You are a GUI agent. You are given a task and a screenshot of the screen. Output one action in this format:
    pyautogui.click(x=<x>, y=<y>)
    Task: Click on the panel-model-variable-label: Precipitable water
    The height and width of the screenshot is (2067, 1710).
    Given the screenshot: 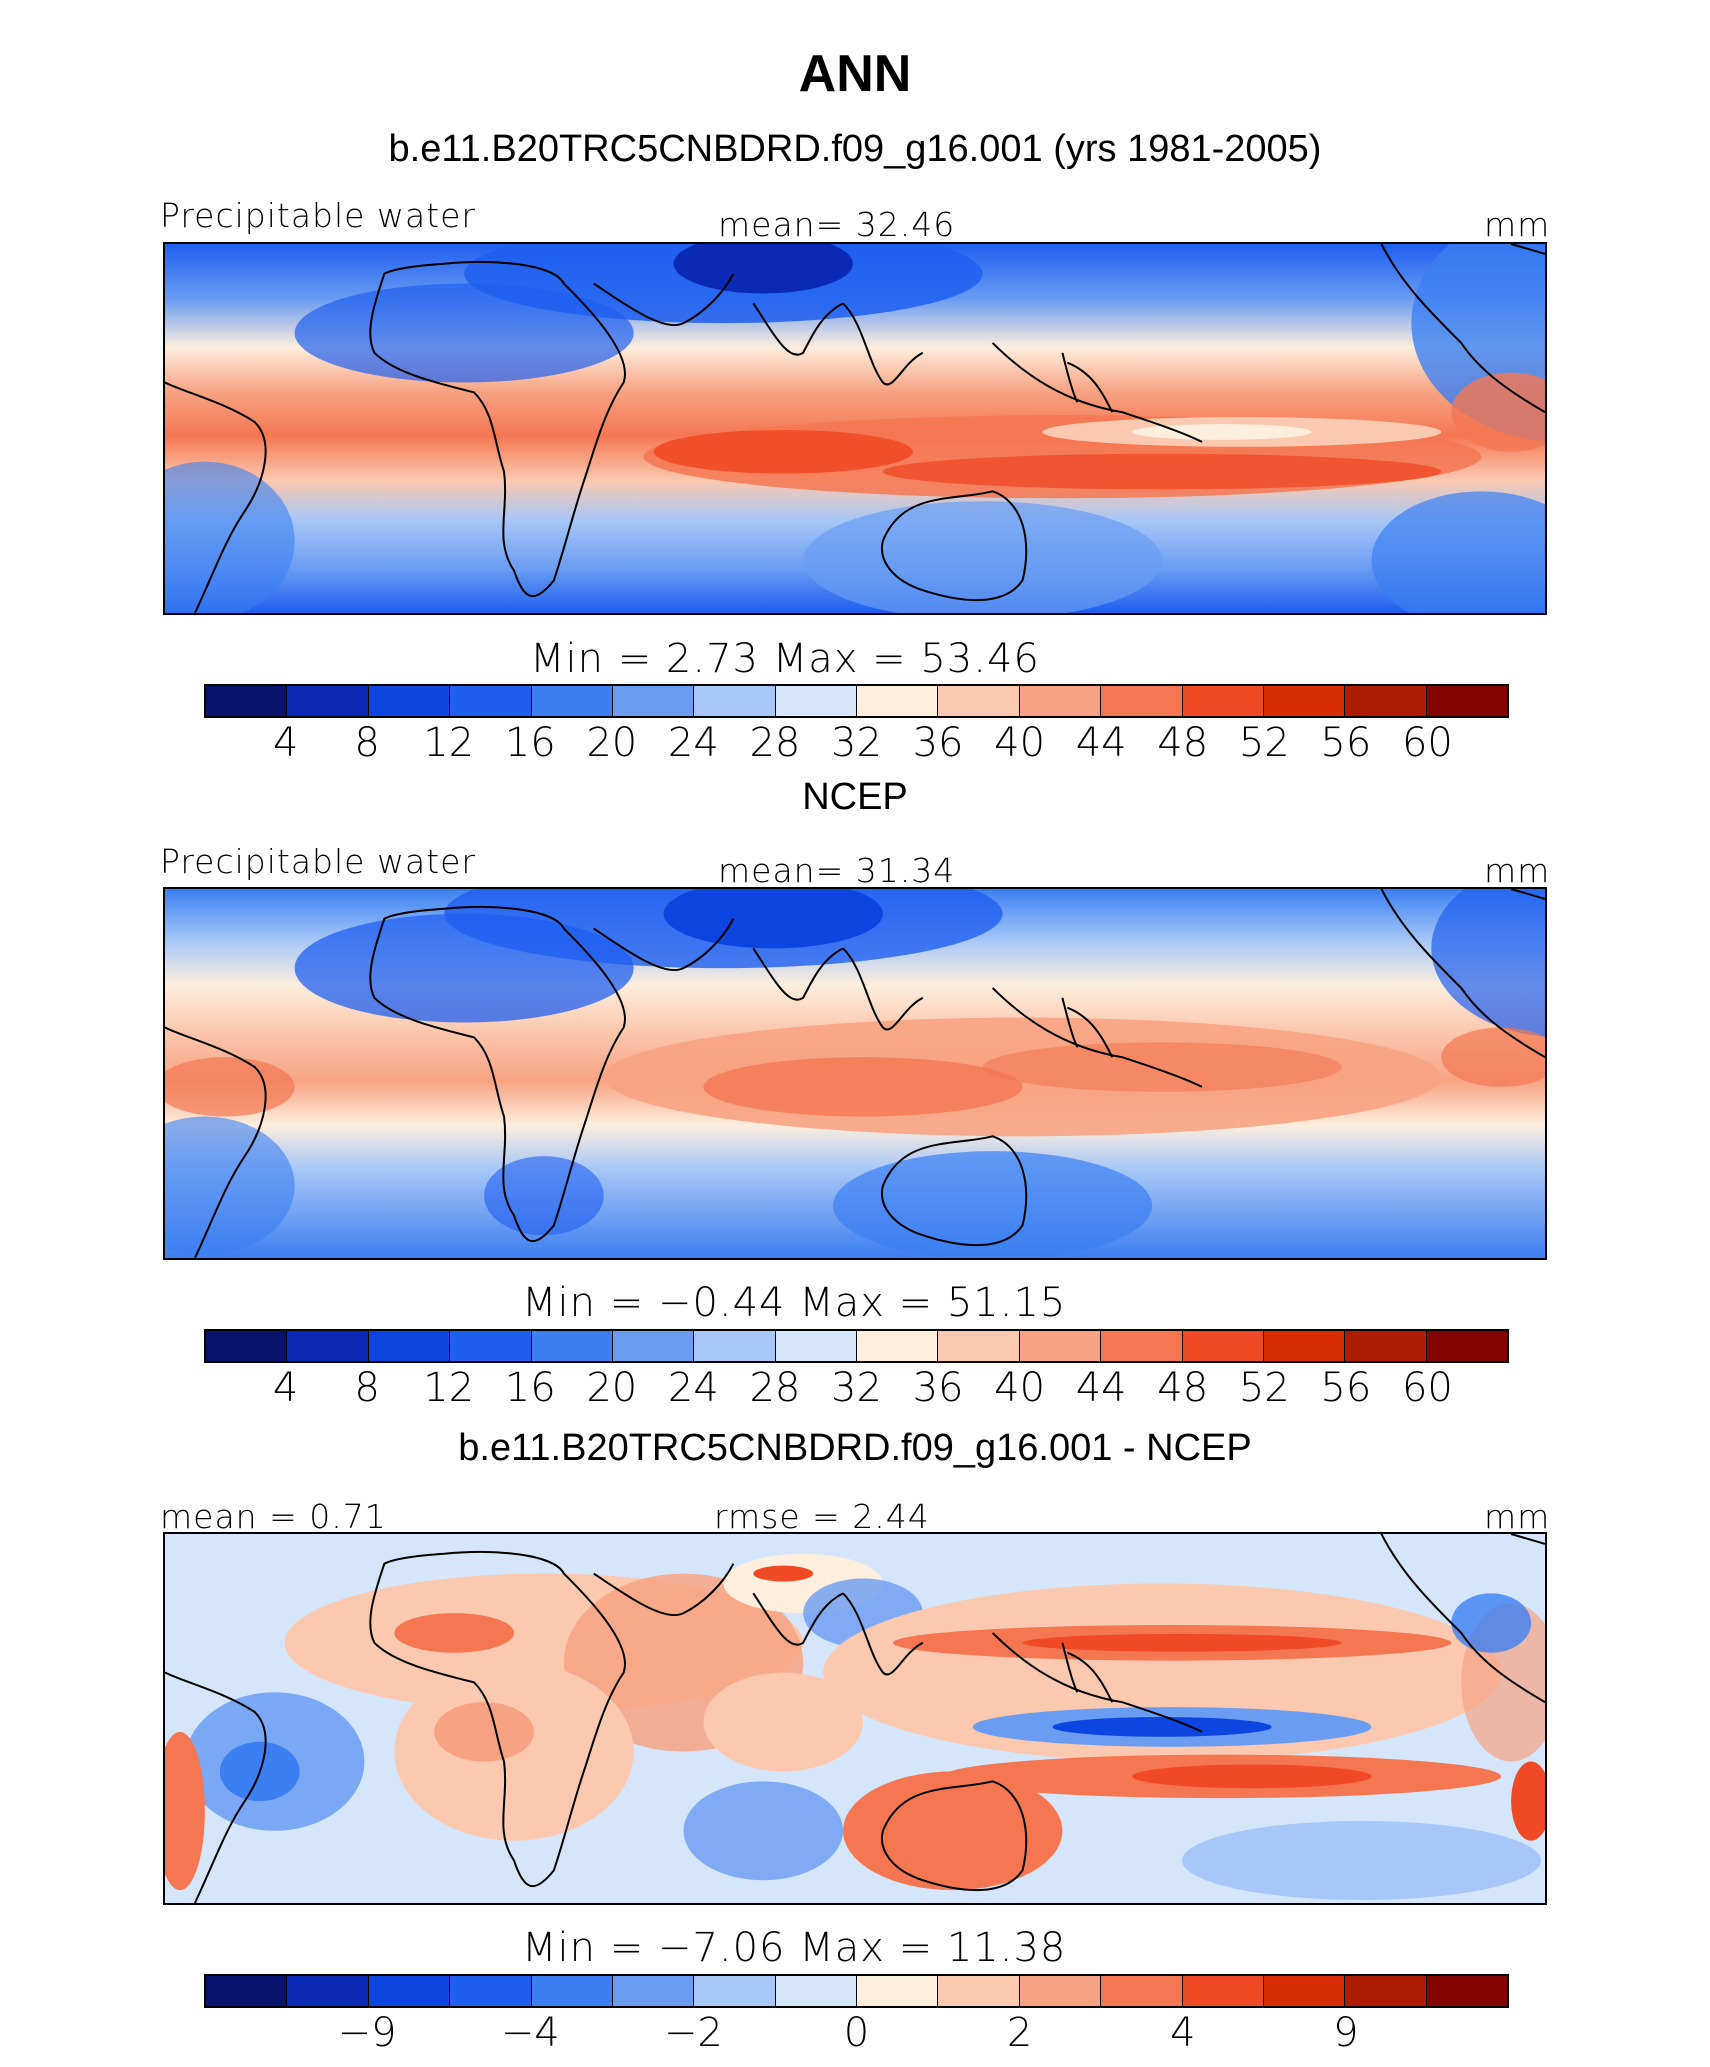 What is the action you would take?
    pyautogui.click(x=318, y=215)
    